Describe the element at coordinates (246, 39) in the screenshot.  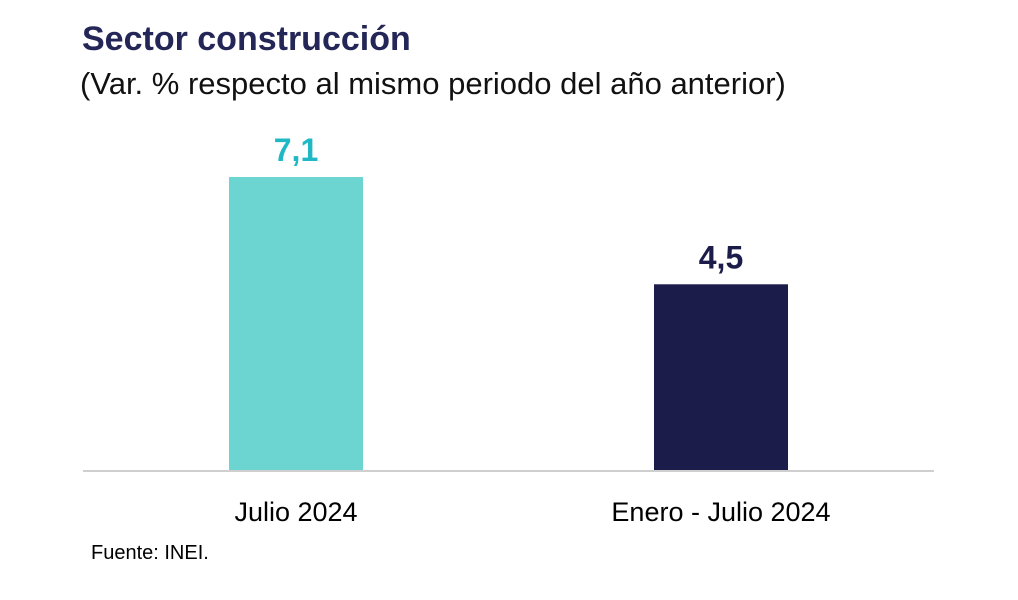
I see `chart-title: Sector construcción` at that location.